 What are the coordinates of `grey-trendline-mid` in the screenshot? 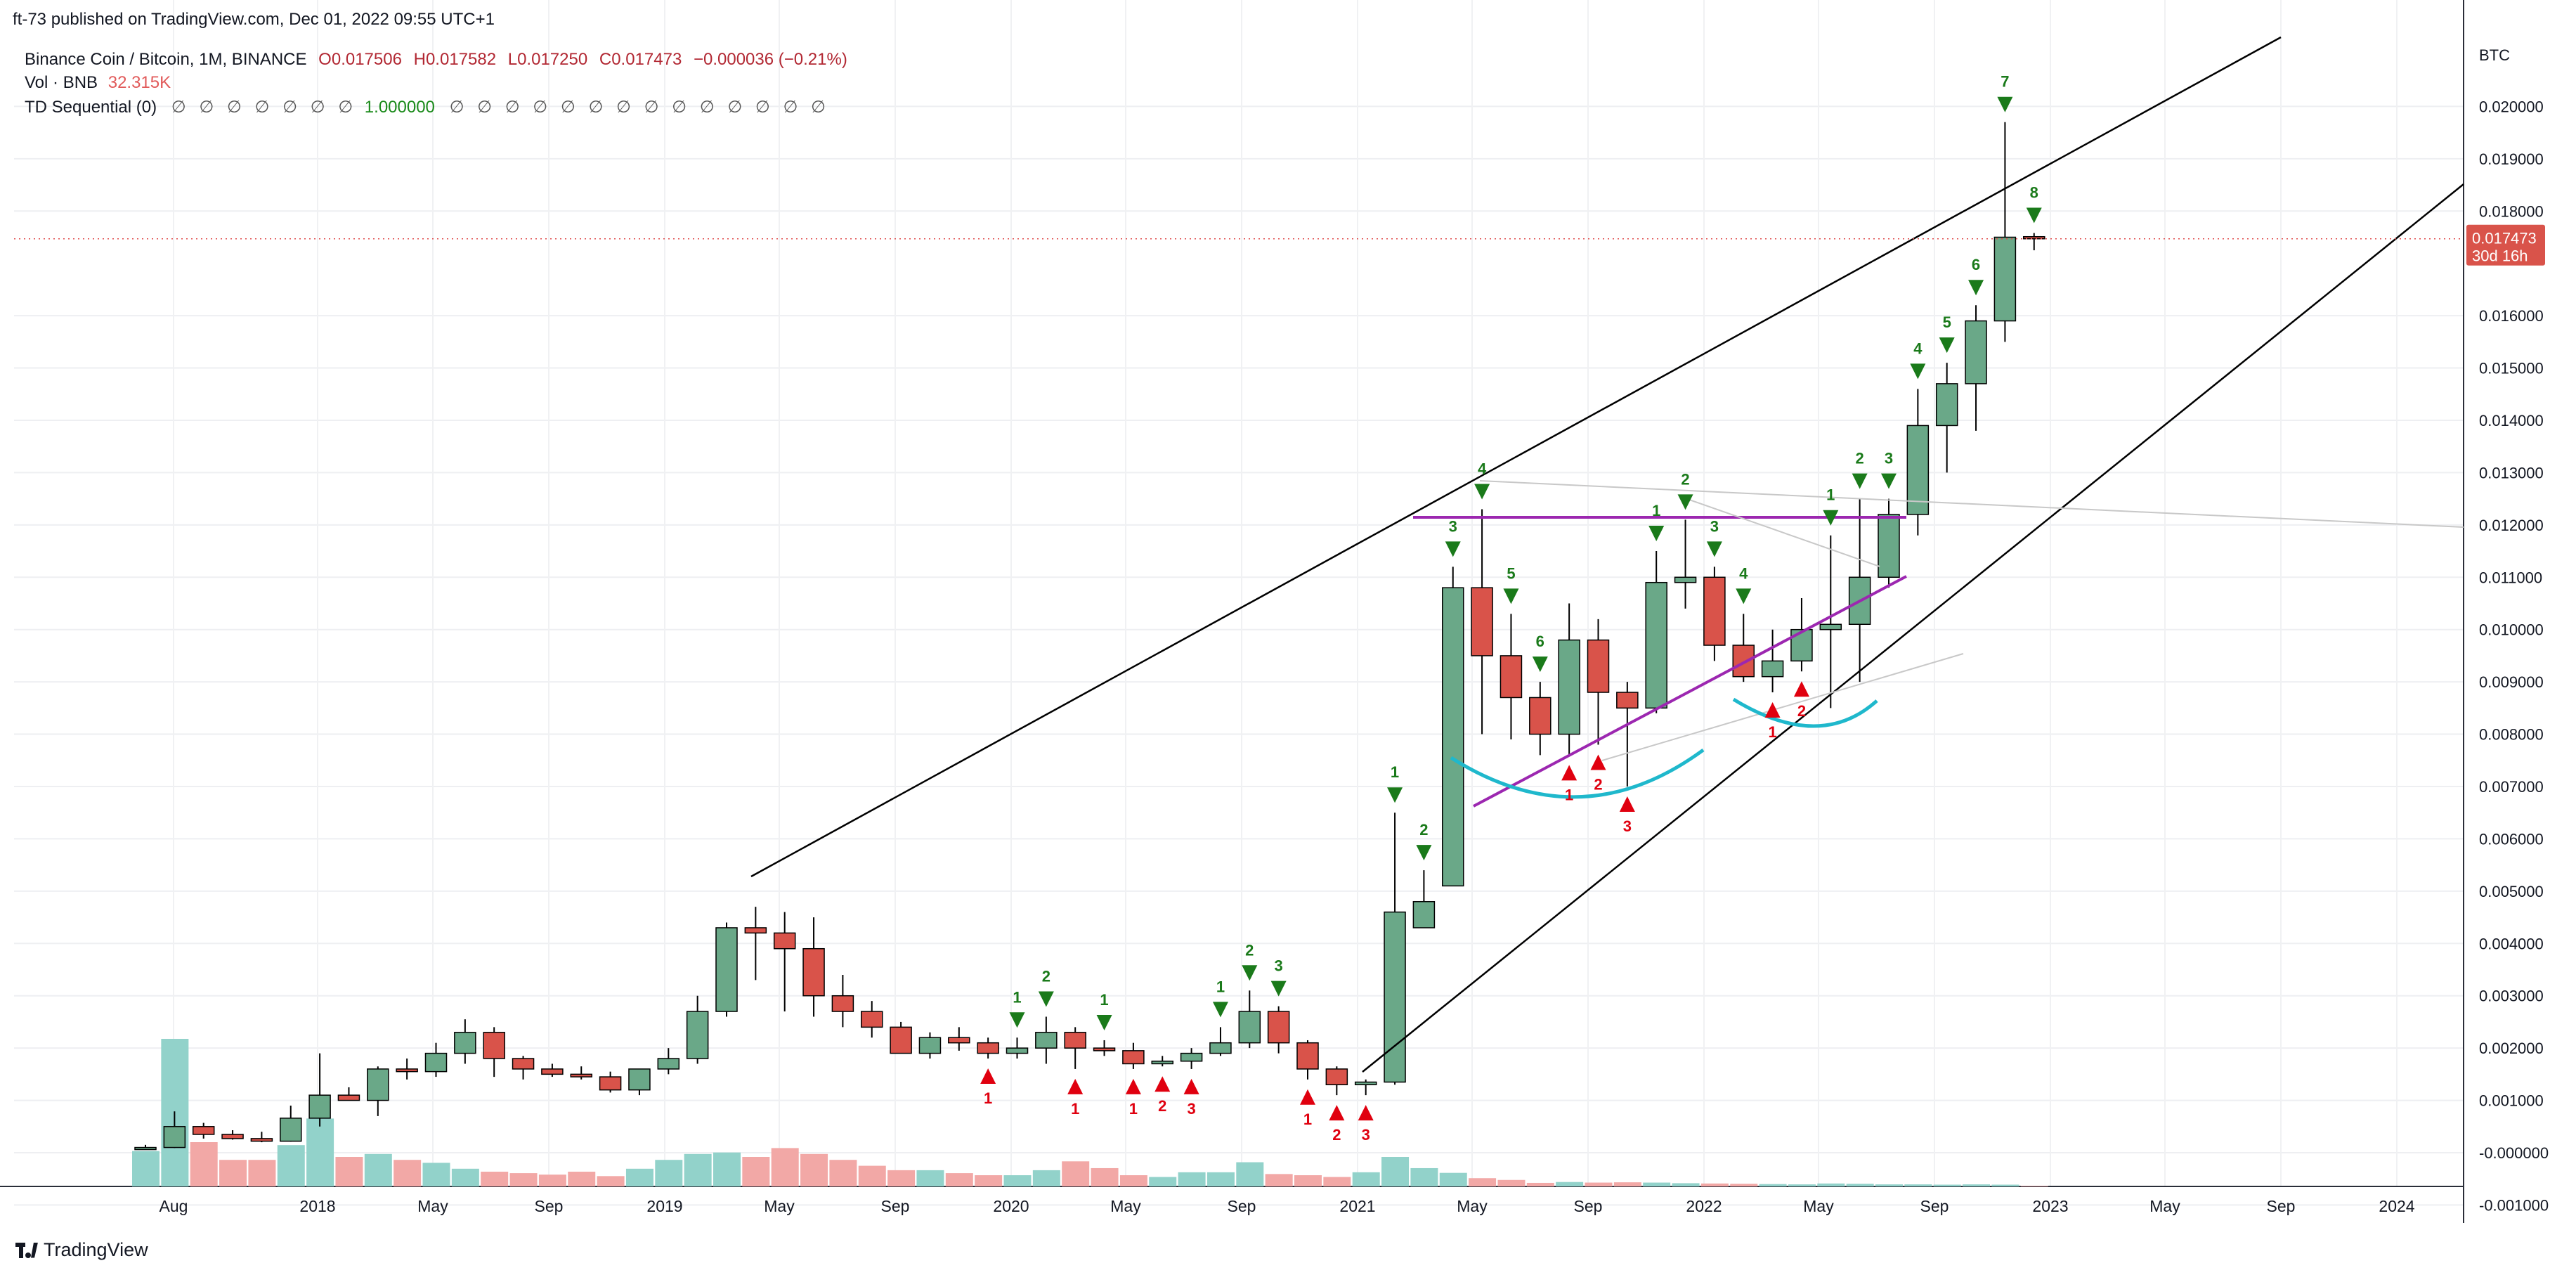 It's located at (1779, 531).